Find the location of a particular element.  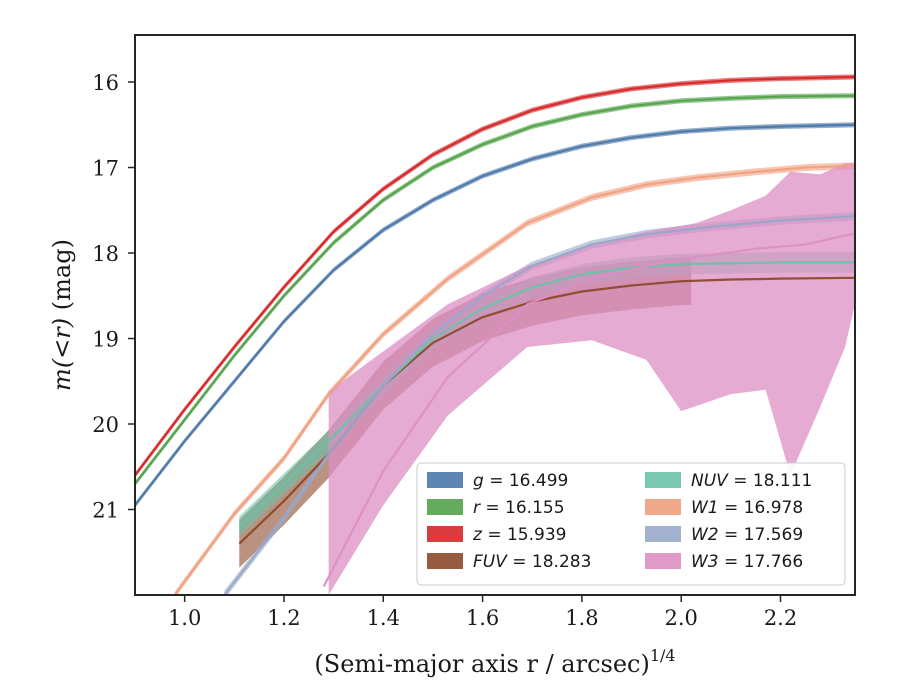

y-tick-label: 18 is located at coordinates (105, 254).